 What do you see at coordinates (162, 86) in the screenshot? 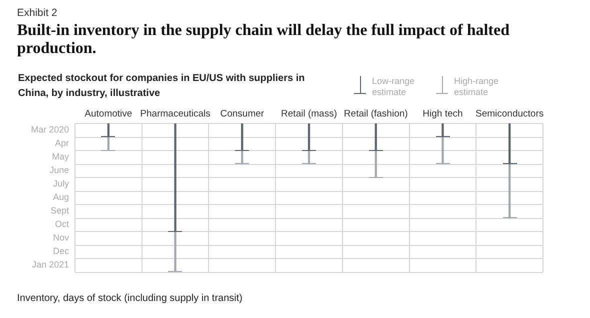
I see `chart-subtitle: Expected stockout for companies in EU/US with suppliers in China, by industry, illustrative` at bounding box center [162, 86].